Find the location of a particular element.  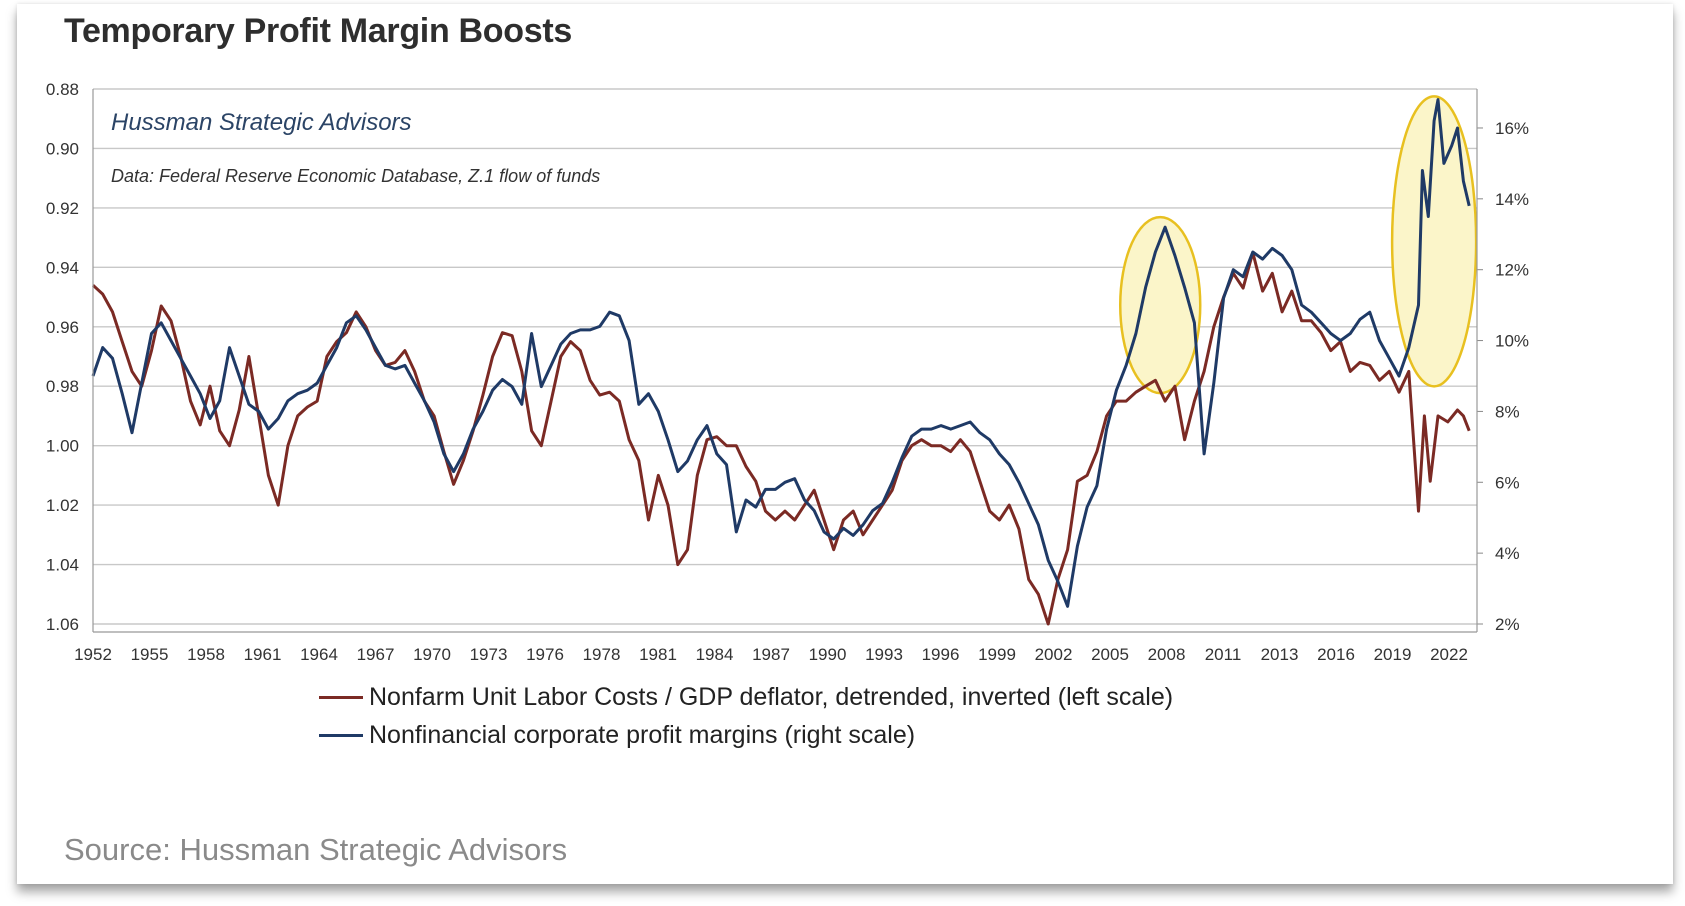

x-axis-tick-label: 2016 is located at coordinates (1336, 654).